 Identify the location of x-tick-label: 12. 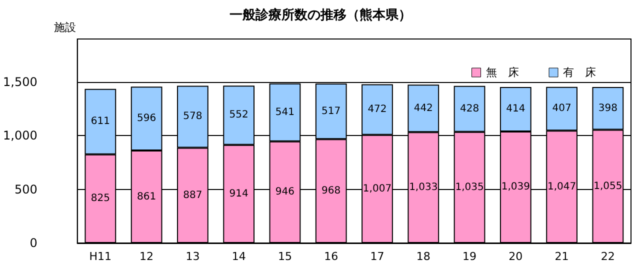
(147, 256).